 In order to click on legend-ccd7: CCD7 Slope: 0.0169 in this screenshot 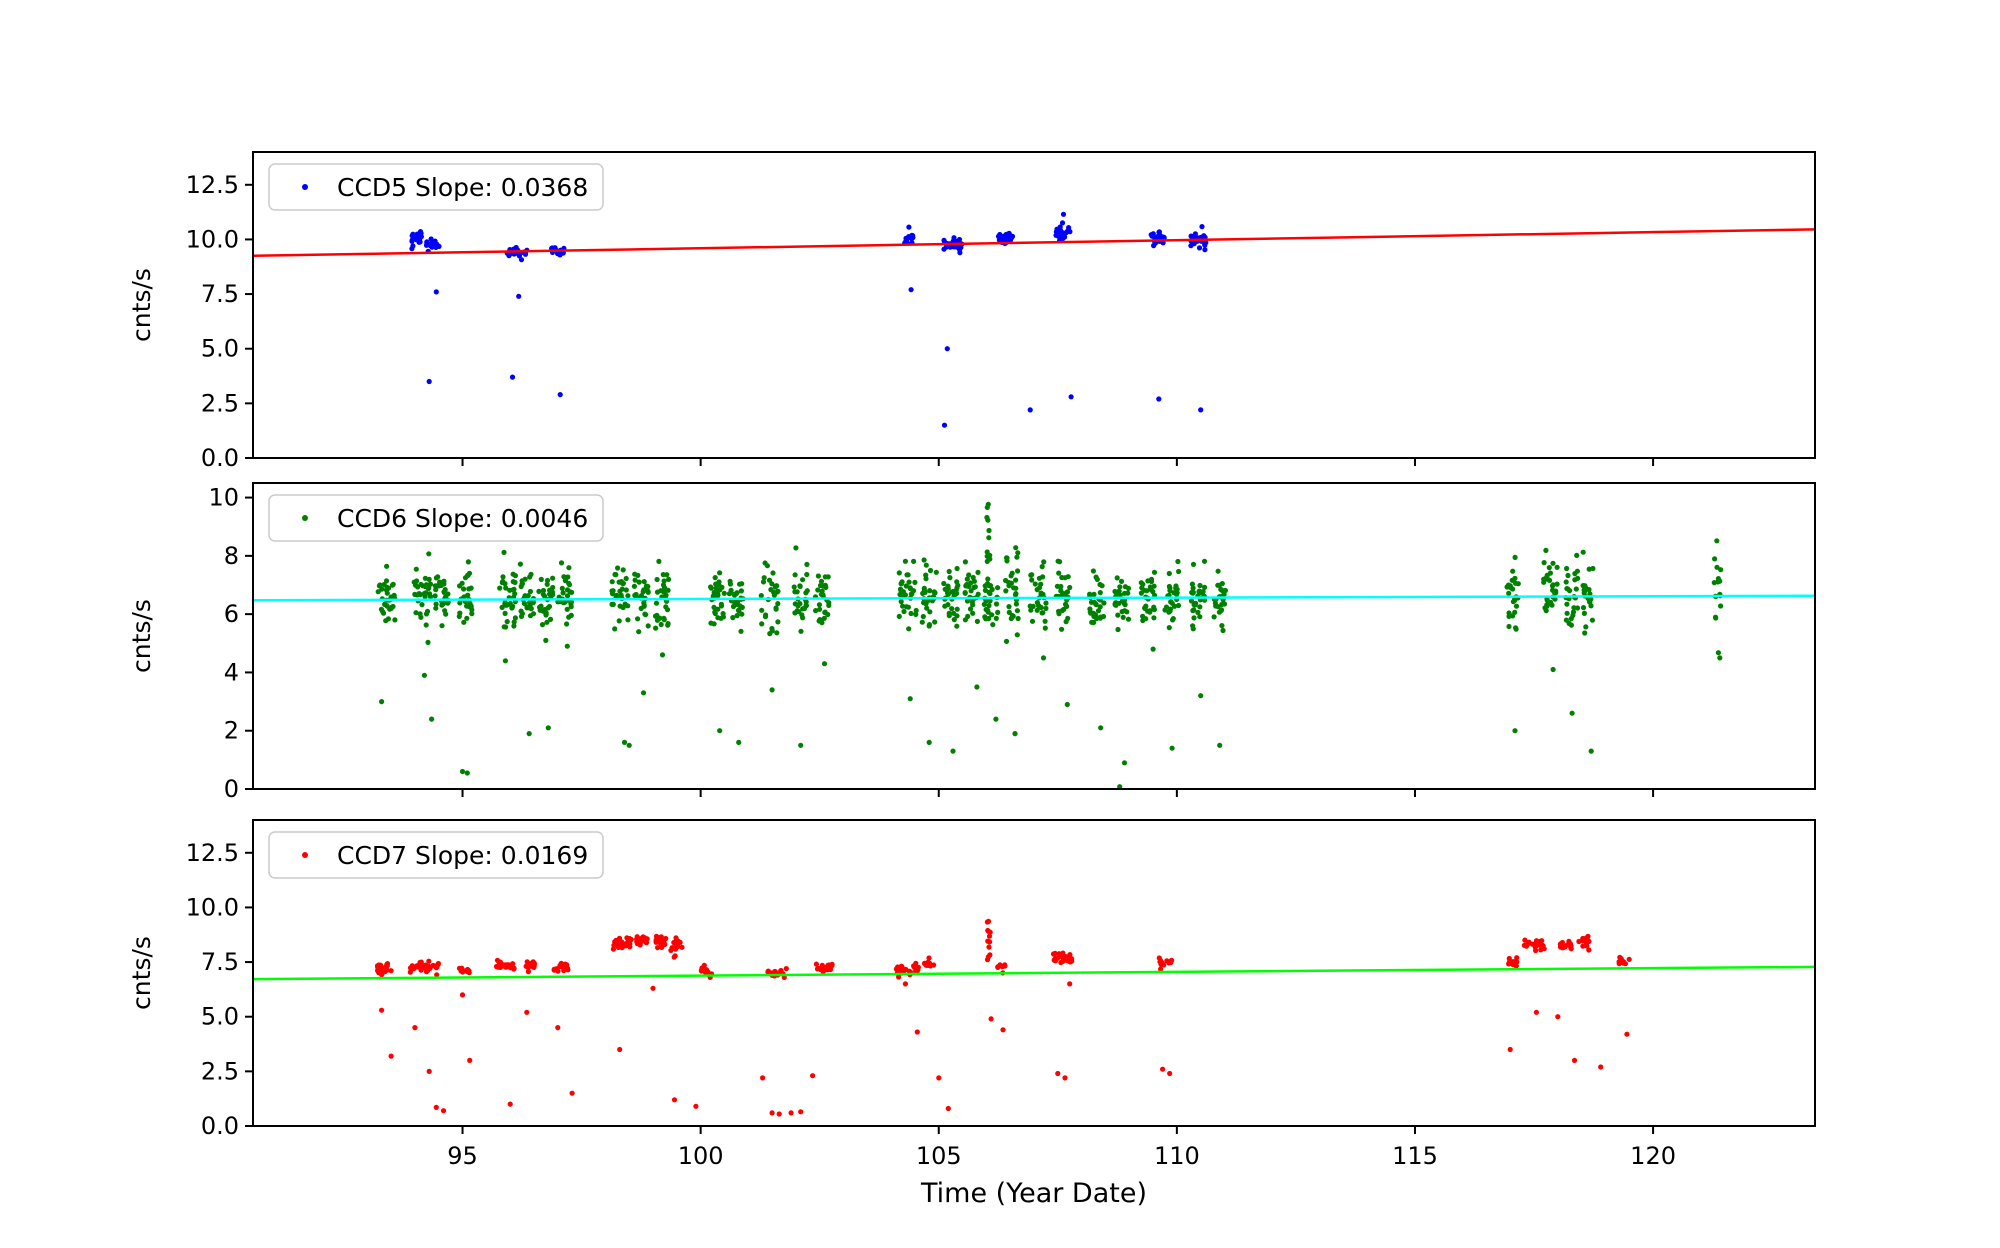, I will do `click(436, 855)`.